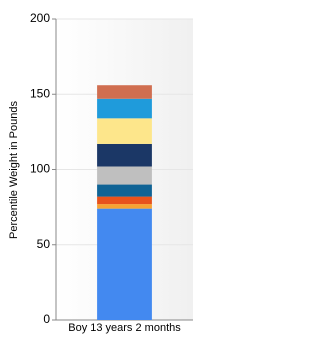 The width and height of the screenshot is (320, 350). Describe the element at coordinates (44, 244) in the screenshot. I see `y-tick-label: 50` at that location.